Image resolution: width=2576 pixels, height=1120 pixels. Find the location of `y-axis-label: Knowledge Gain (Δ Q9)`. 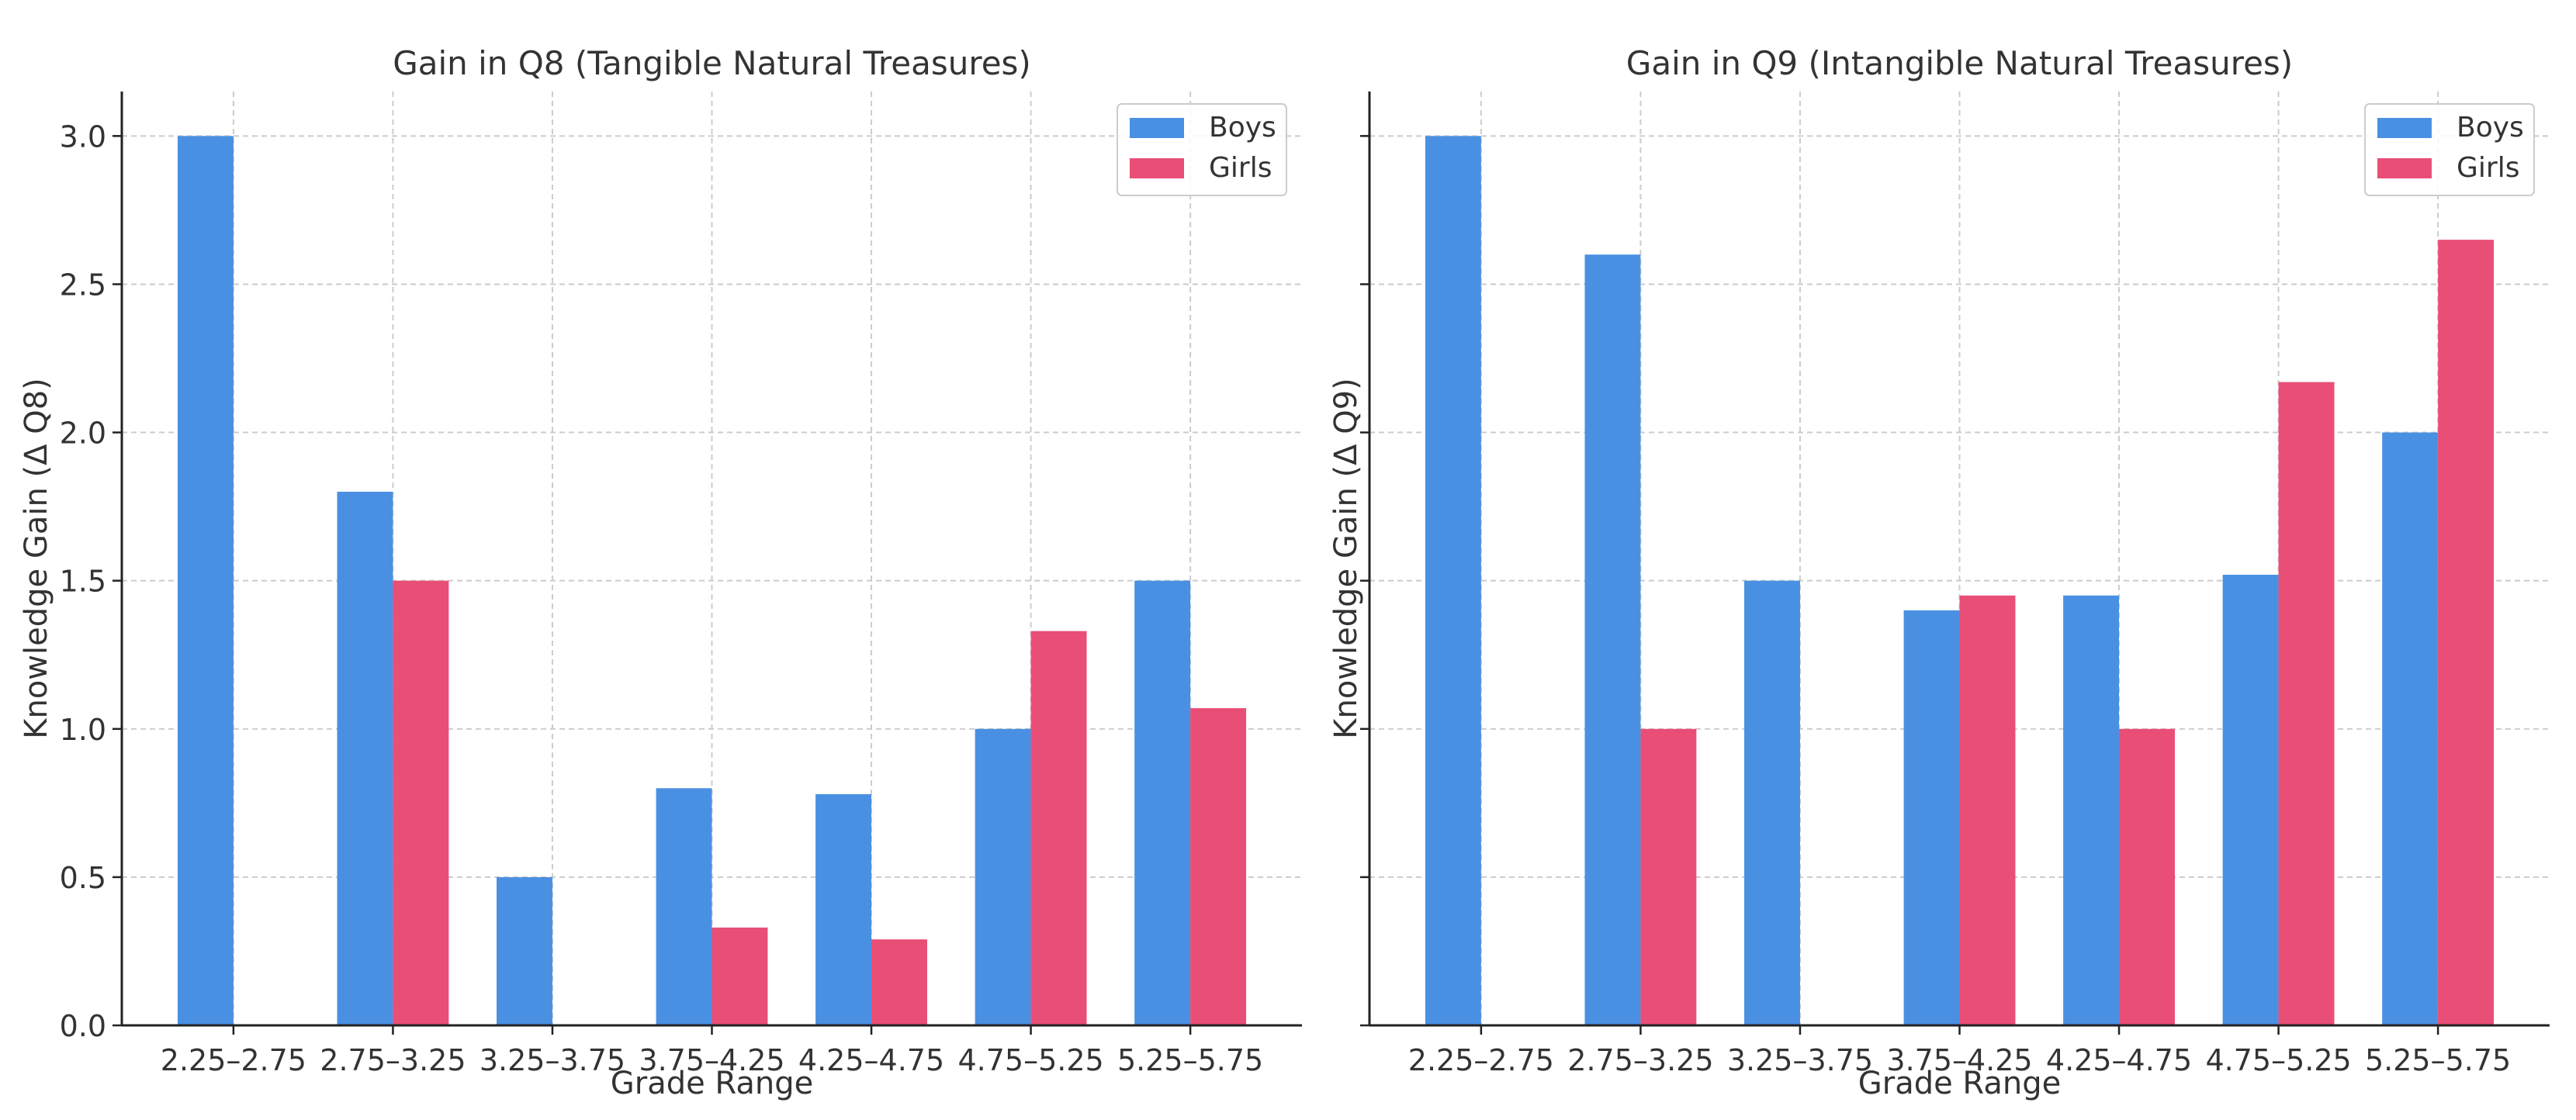

y-axis-label: Knowledge Gain (Δ Q9) is located at coordinates (1346, 559).